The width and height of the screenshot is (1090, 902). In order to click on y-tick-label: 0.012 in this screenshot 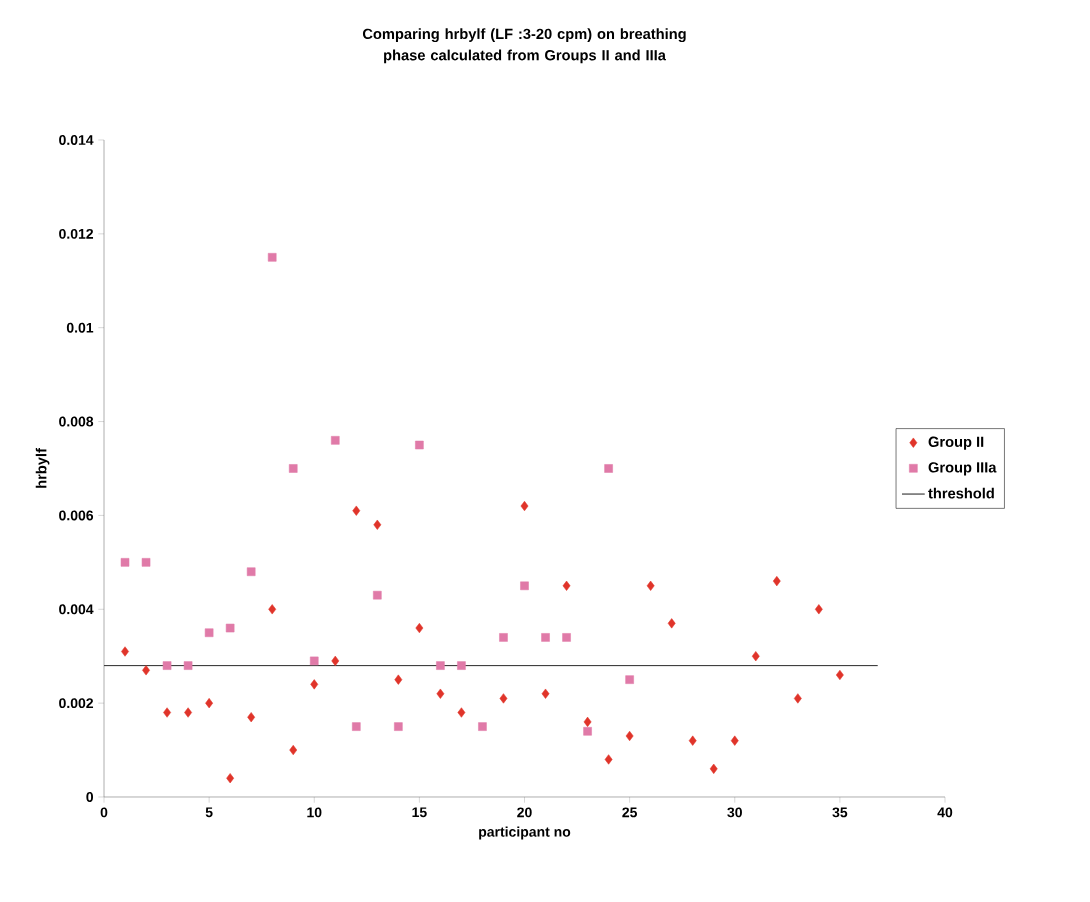, I will do `click(76, 233)`.